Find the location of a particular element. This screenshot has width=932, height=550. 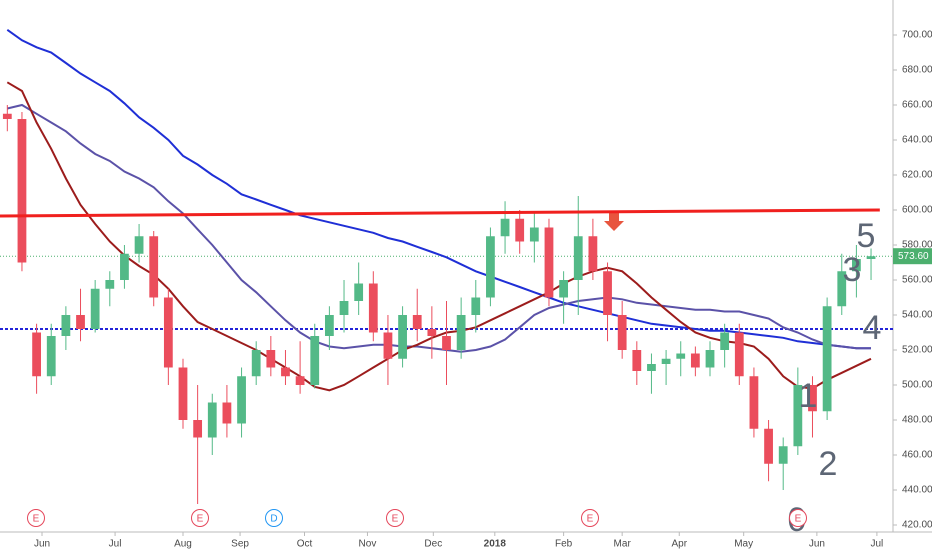

y-tick-label: 520.00 is located at coordinates (917, 350).